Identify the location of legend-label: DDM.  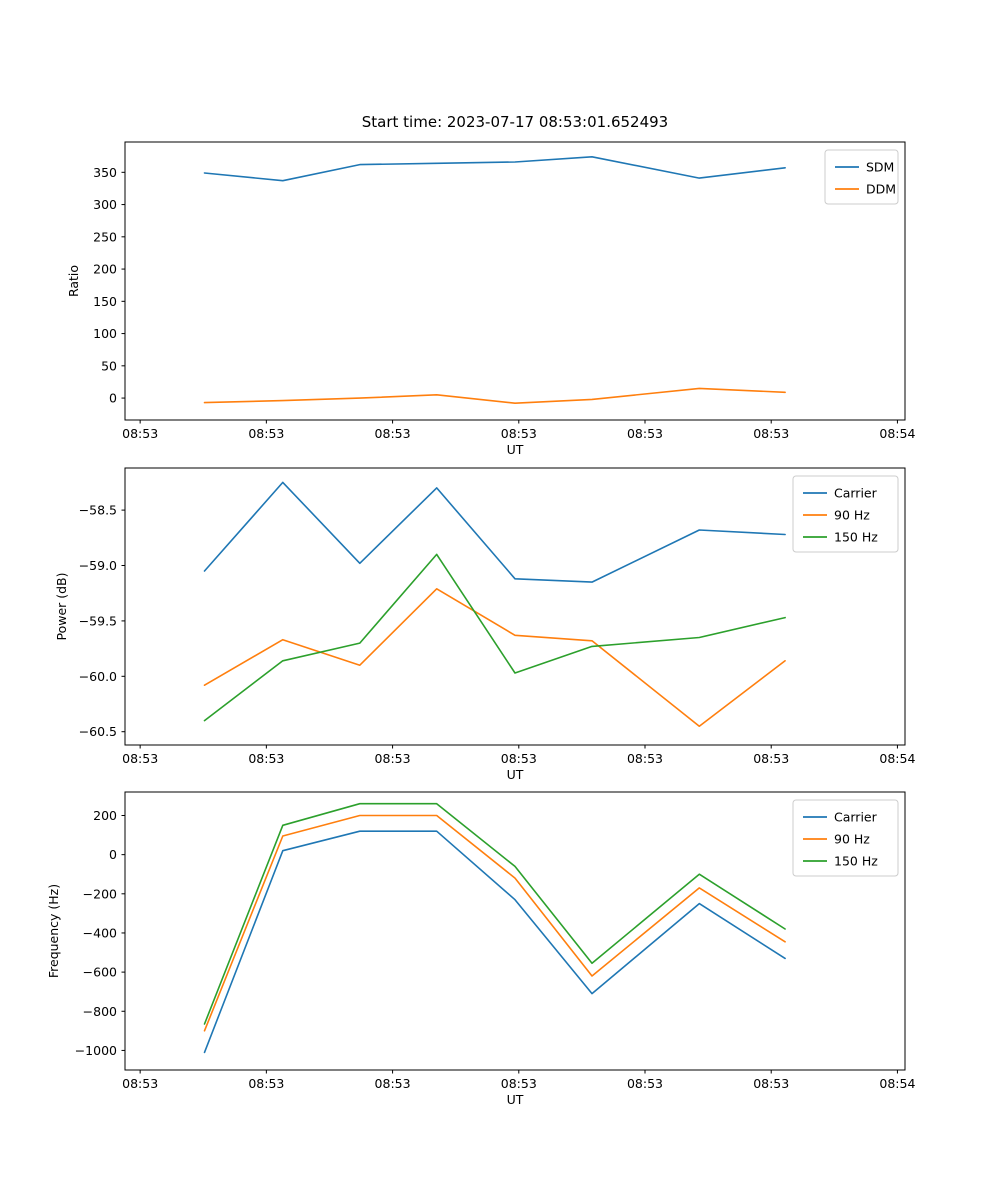
(881, 189).